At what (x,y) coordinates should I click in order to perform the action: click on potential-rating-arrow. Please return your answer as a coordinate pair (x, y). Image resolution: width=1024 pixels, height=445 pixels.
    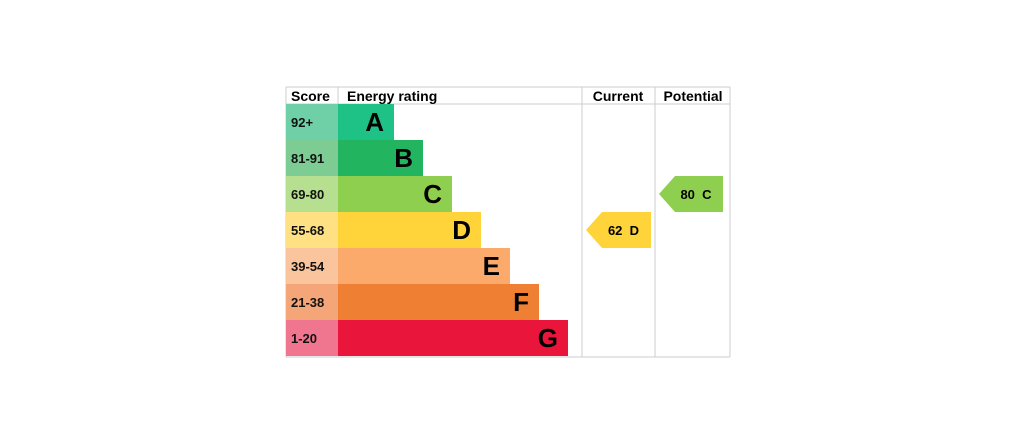
    Looking at the image, I should click on (691, 194).